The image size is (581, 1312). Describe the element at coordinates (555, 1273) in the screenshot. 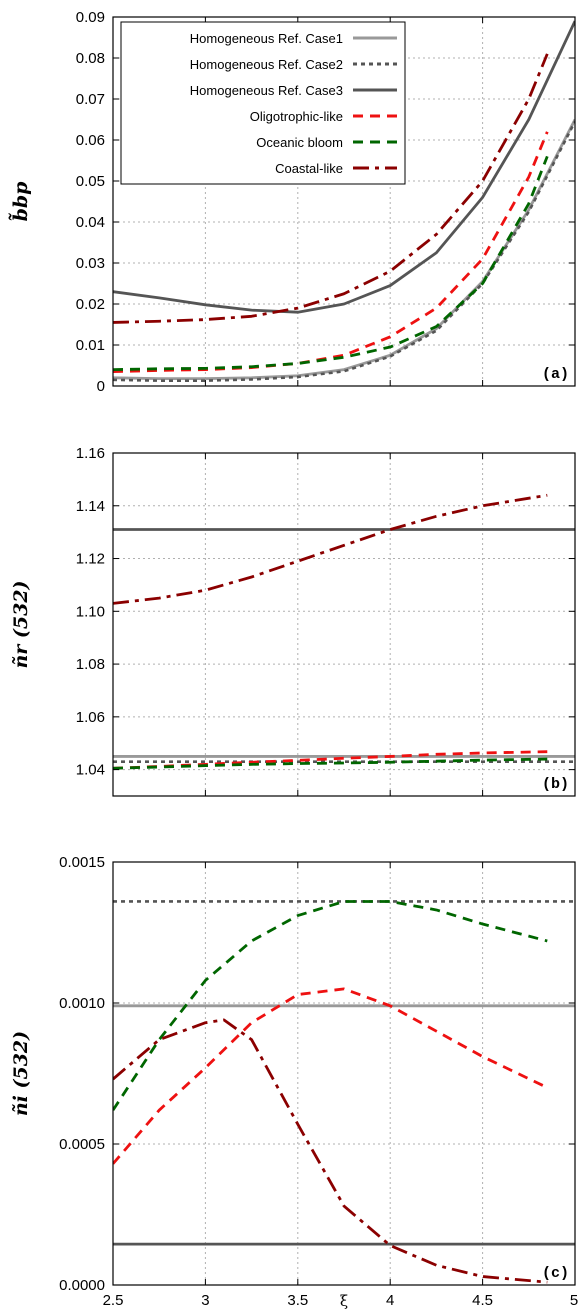

I see `panel-label: (c)` at that location.